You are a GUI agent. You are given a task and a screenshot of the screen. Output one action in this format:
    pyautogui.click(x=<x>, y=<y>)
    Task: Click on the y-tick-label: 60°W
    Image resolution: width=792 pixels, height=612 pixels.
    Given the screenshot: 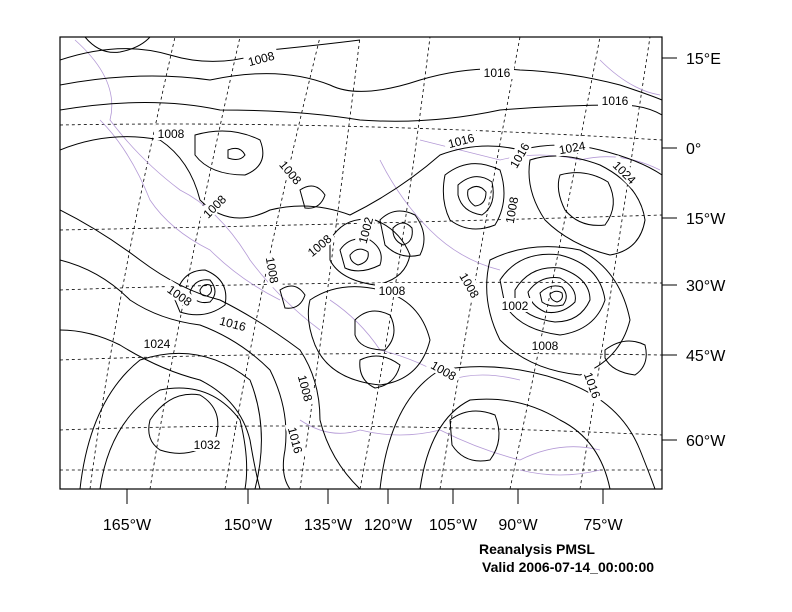 What is the action you would take?
    pyautogui.click(x=706, y=441)
    